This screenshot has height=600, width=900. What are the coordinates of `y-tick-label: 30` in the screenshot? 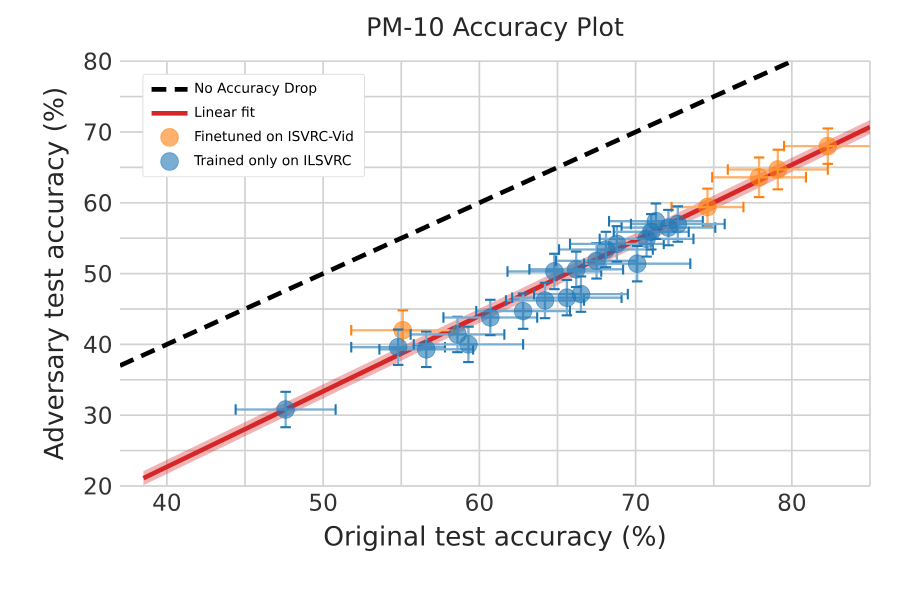 It's located at (97, 415).